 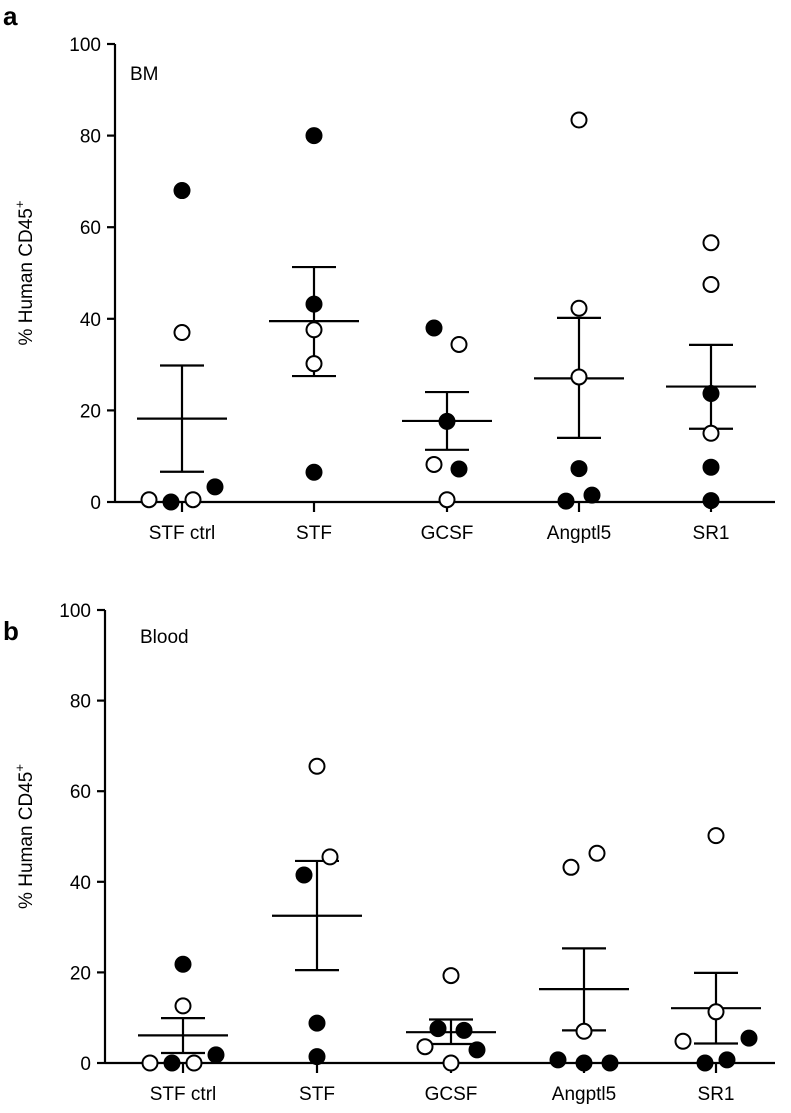 I want to click on tissue-label: BM, so click(x=144, y=74).